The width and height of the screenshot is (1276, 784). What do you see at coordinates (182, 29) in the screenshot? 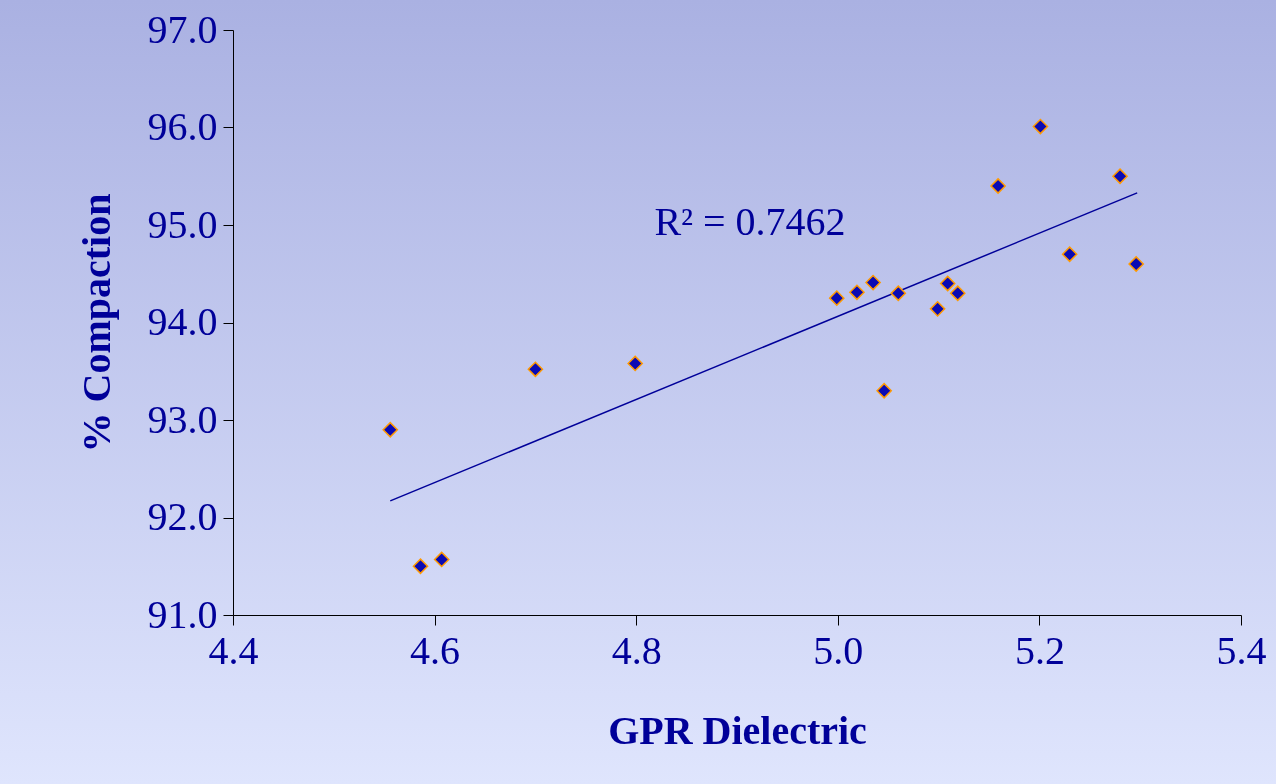
I see `y-tick-label: 97.0` at bounding box center [182, 29].